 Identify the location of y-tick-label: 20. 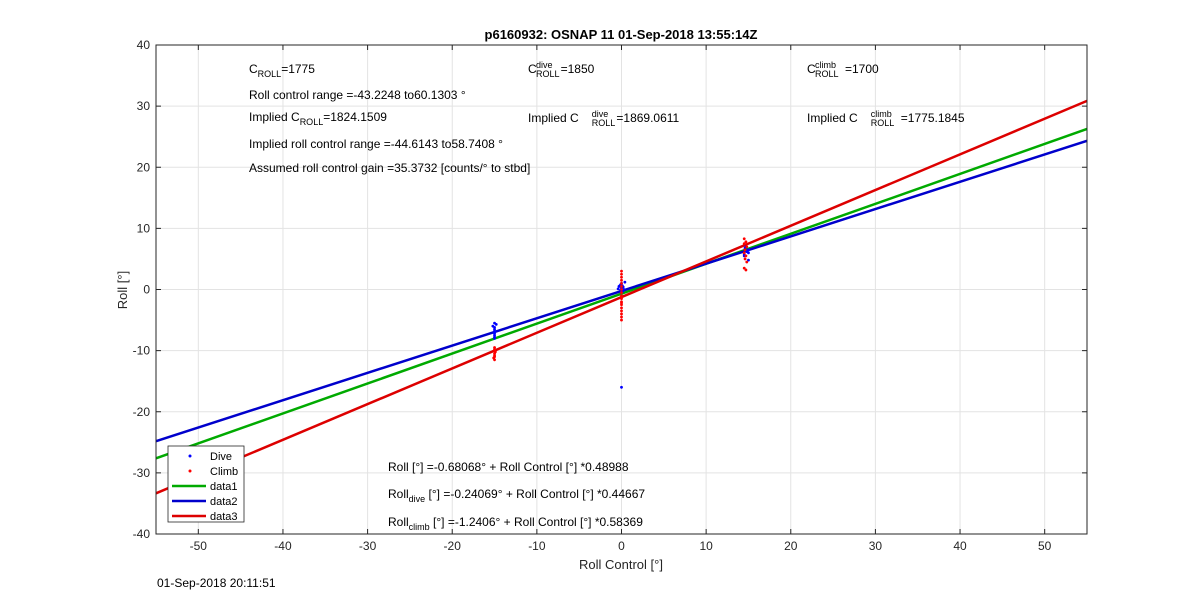
(144, 167).